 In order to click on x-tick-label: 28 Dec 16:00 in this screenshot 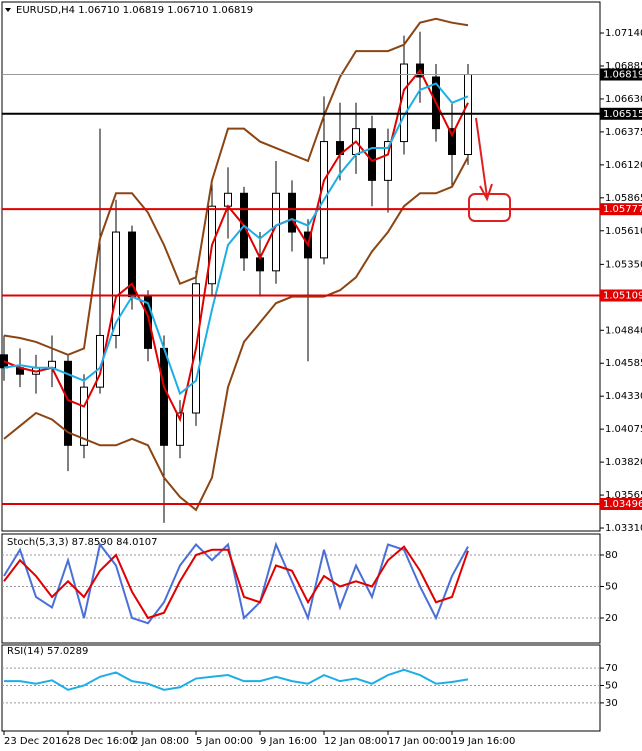, I will do `click(101, 741)`.